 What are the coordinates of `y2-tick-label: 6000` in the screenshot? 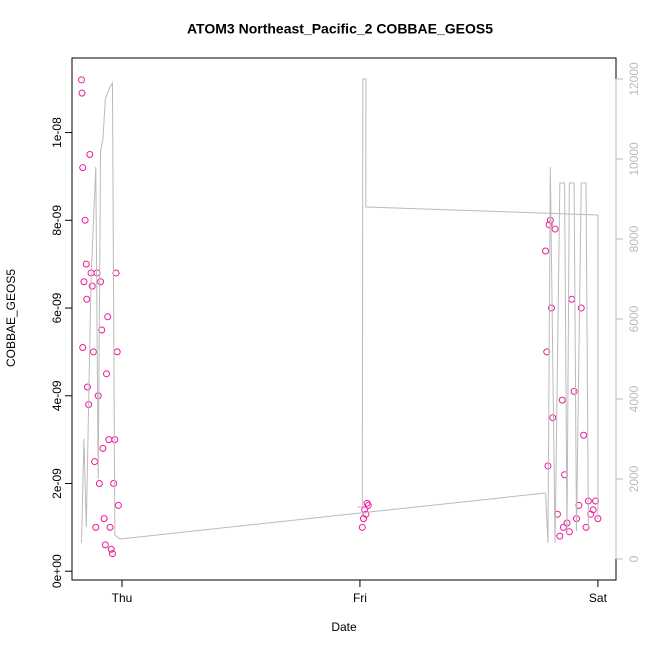 It's located at (634, 318).